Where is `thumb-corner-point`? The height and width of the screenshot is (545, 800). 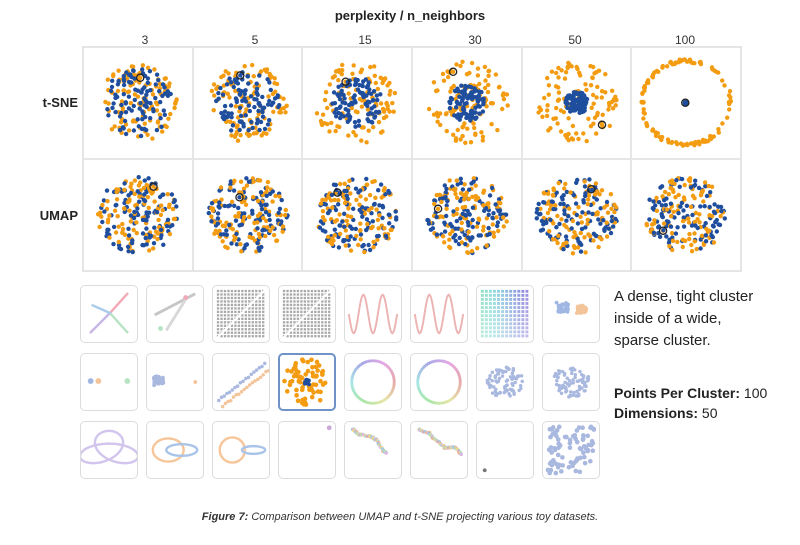
thumb-corner-point is located at coordinates (307, 450).